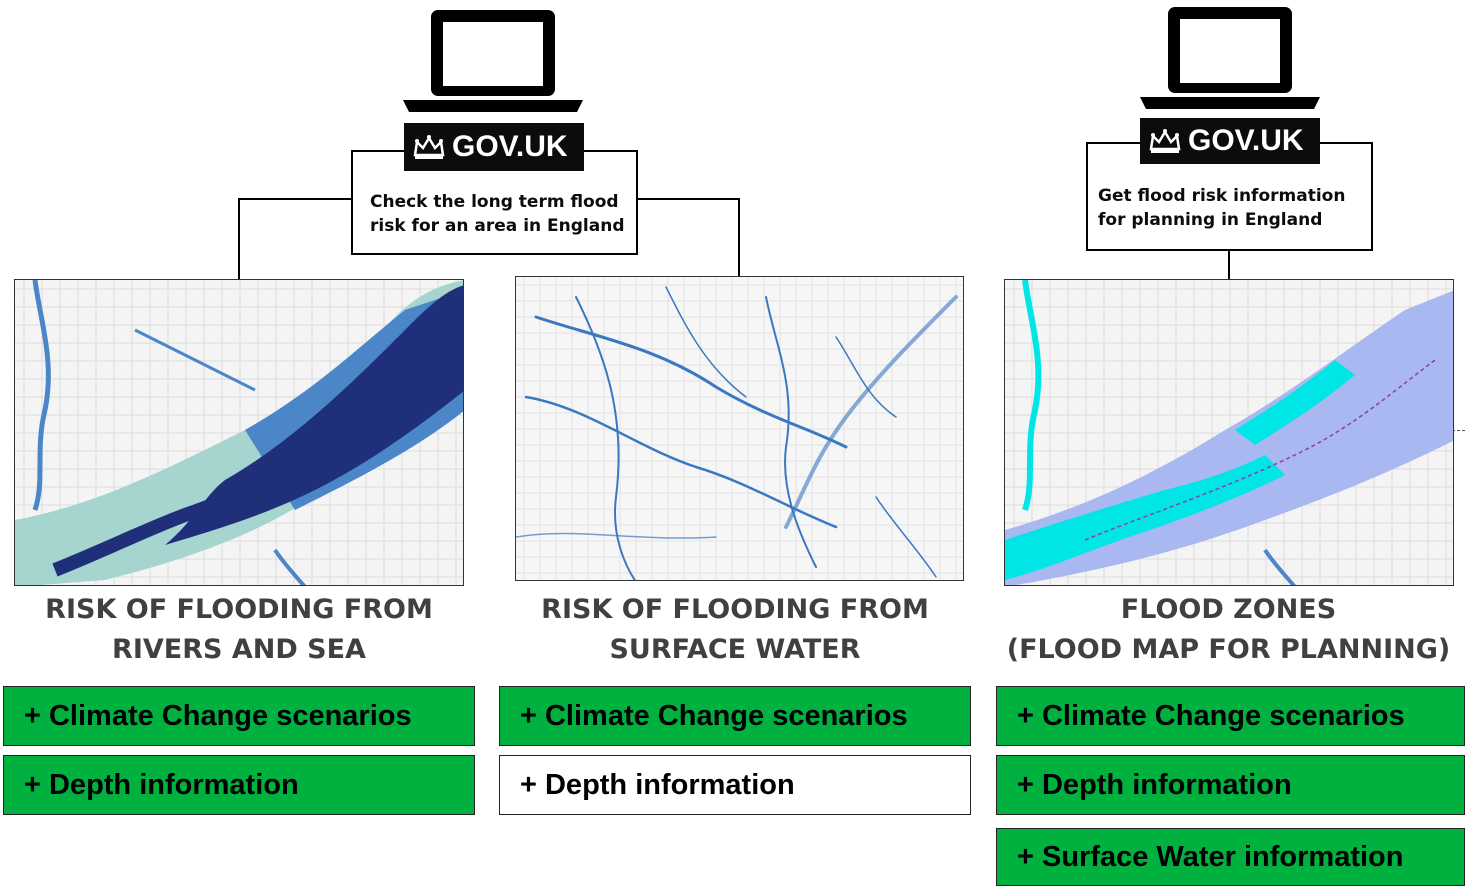 This screenshot has width=1465, height=886. I want to click on product-title: FLOOD ZONES (FLOOD MAP FOR PLANNING), so click(1228, 630).